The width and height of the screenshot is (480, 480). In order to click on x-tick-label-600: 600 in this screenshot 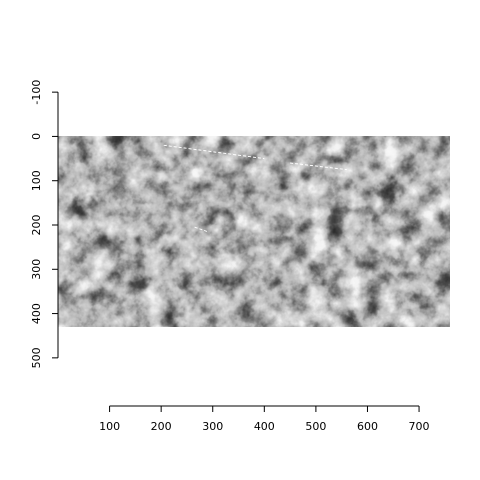, I will do `click(367, 426)`.